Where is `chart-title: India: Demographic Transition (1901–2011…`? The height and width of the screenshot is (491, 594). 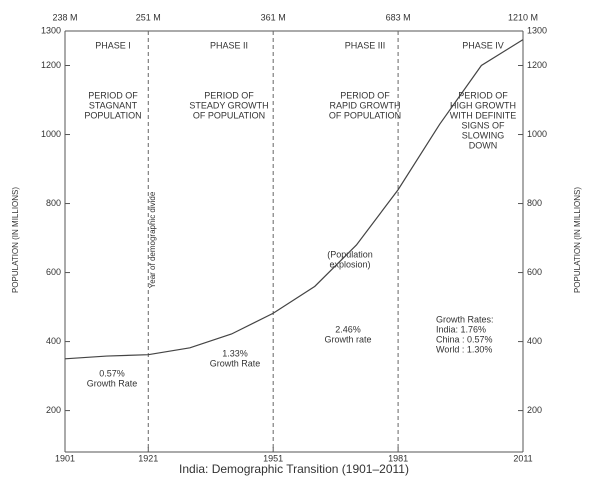
chart-title: India: Demographic Transition (1901–2011… is located at coordinates (294, 469).